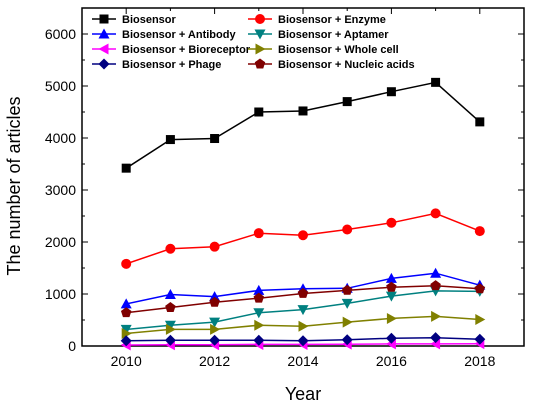 This screenshot has height=410, width=550. Describe the element at coordinates (303, 394) in the screenshot. I see `x-axis-title: Year` at that location.